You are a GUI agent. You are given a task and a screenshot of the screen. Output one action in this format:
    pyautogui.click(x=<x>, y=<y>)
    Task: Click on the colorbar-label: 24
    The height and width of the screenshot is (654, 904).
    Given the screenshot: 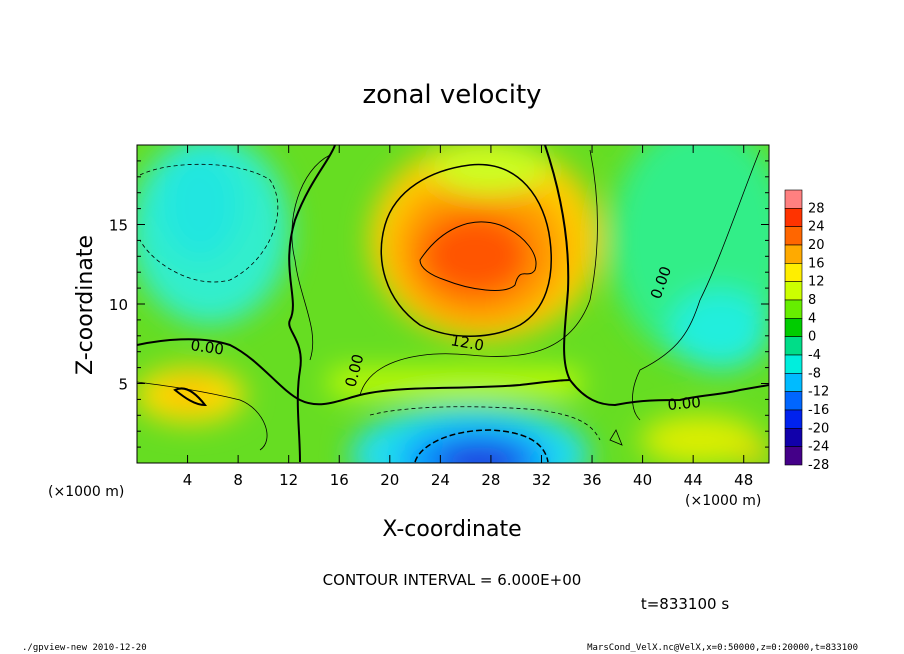 What is the action you would take?
    pyautogui.click(x=816, y=227)
    